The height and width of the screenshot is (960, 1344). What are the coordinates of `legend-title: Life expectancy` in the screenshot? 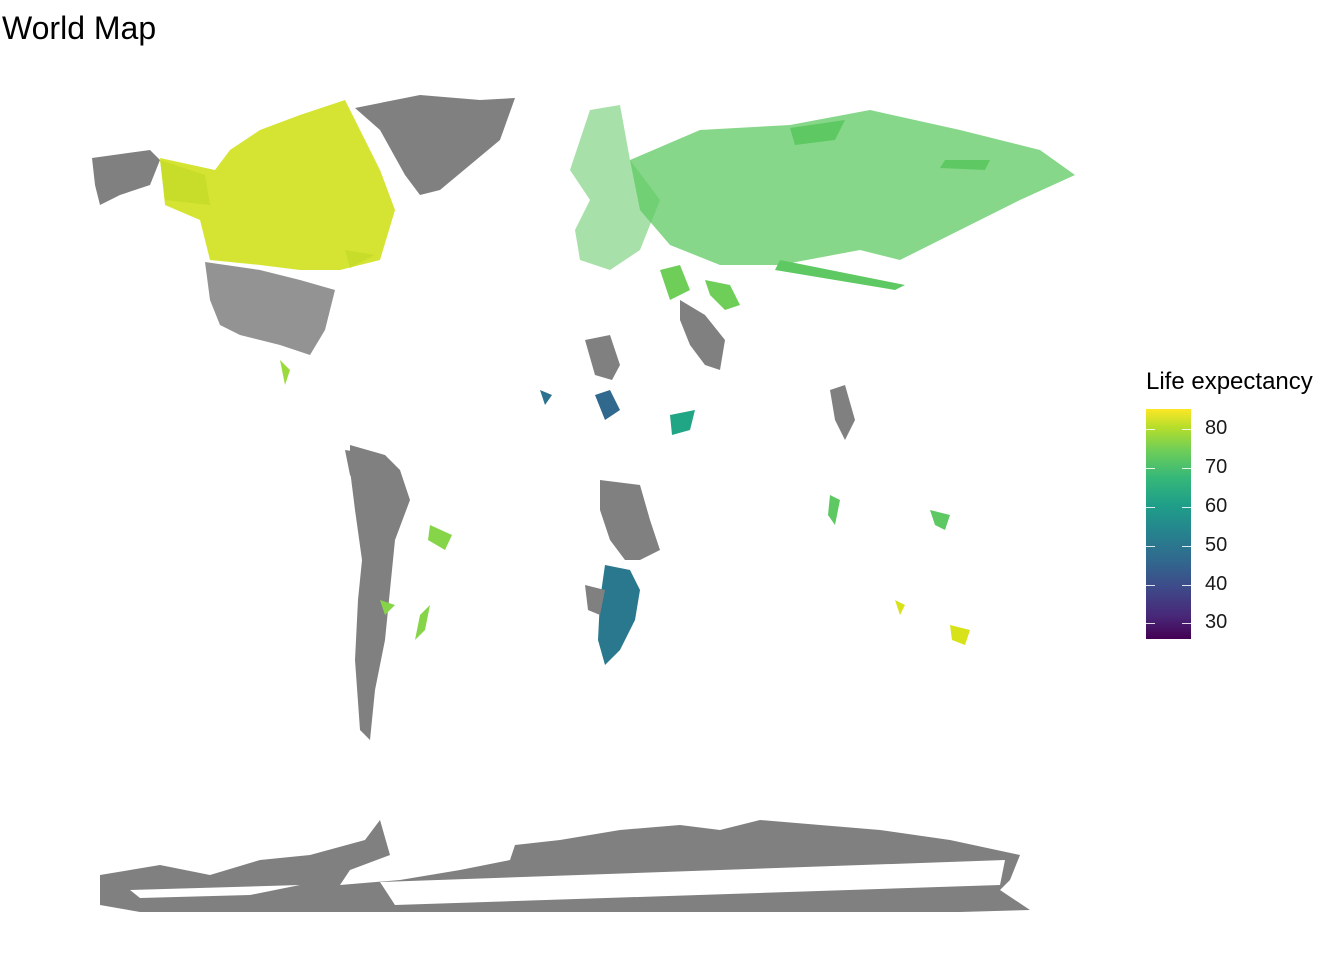 It's located at (1229, 381).